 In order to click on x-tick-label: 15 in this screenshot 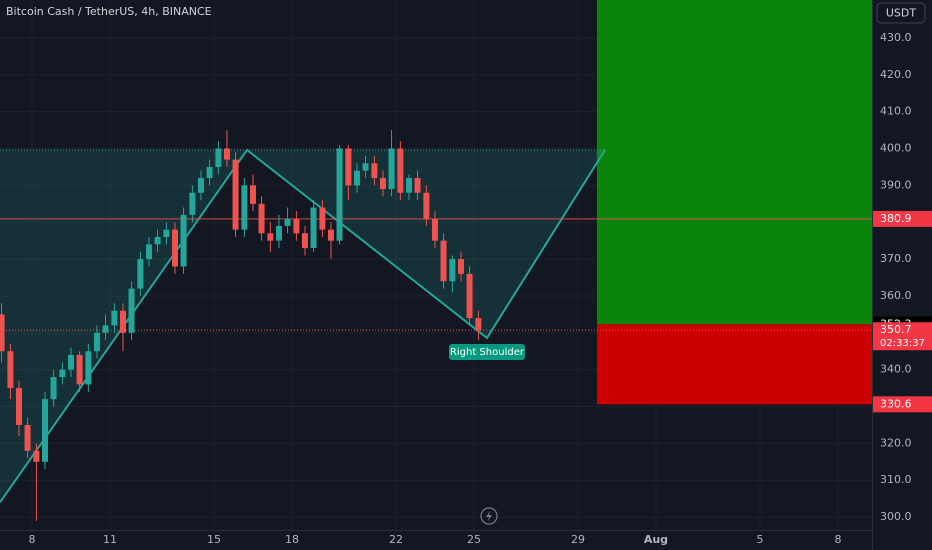, I will do `click(214, 539)`.